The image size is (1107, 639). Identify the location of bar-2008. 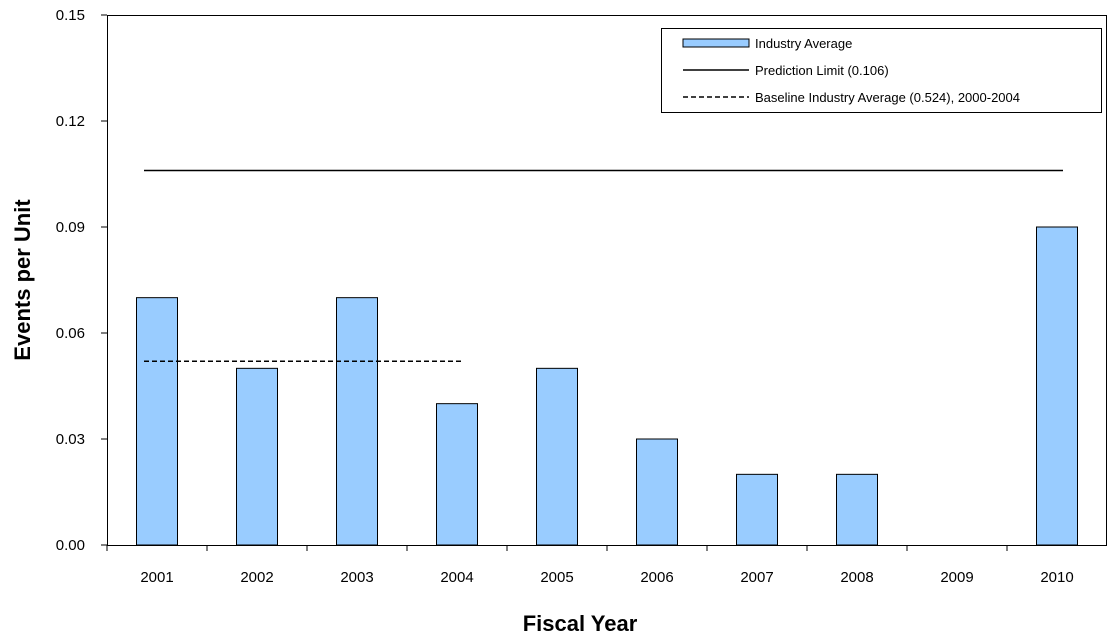
(857, 509).